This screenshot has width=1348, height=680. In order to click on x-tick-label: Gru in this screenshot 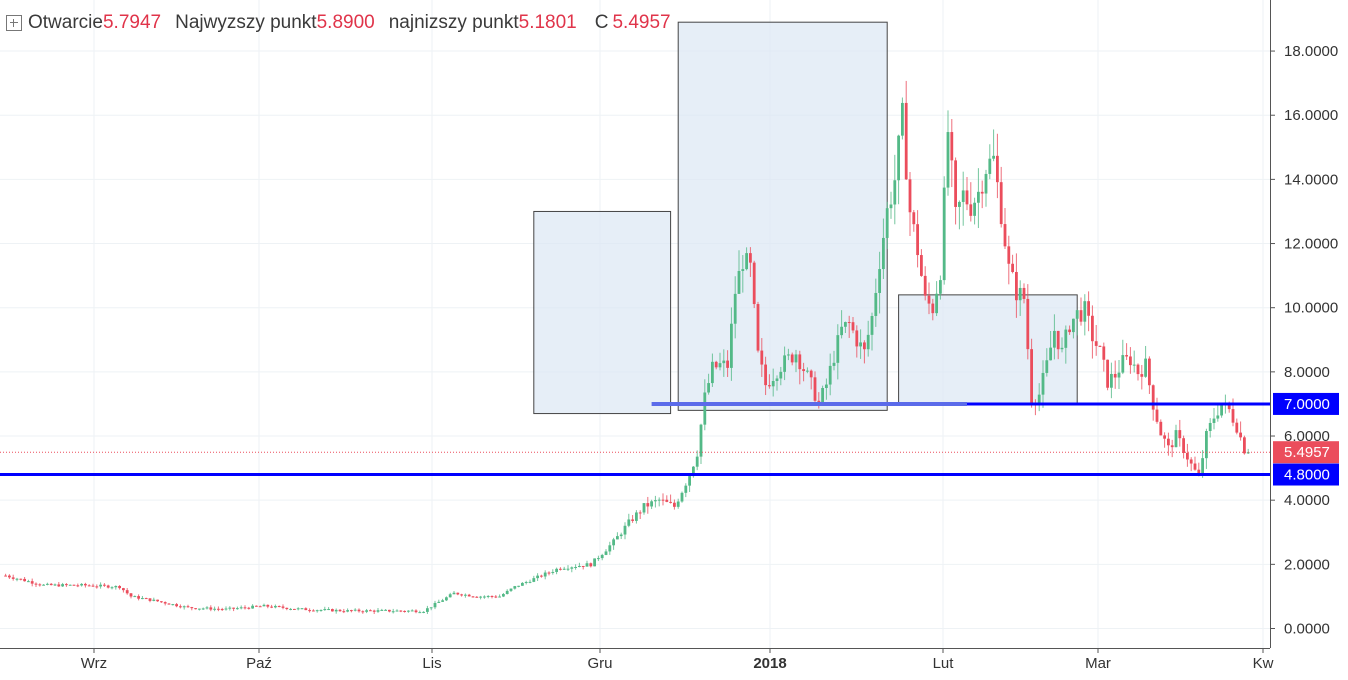, I will do `click(599, 663)`.